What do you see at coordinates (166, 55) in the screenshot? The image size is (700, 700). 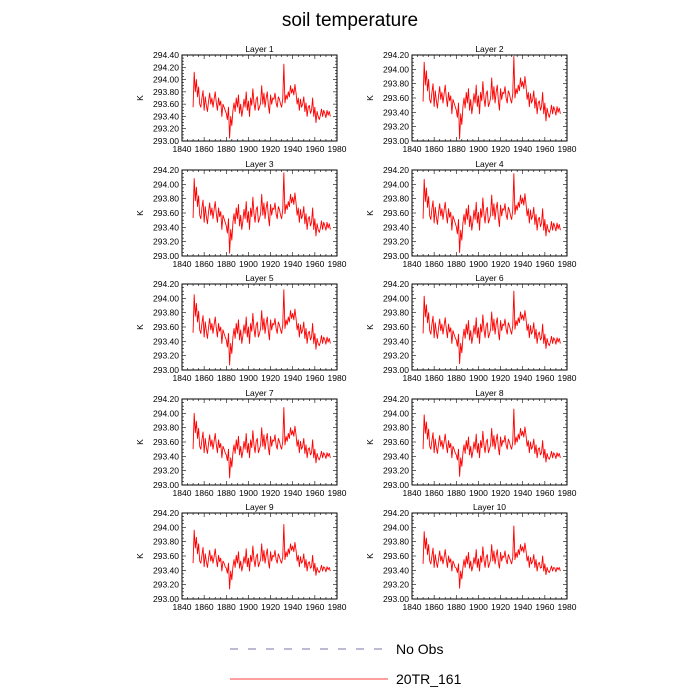 I see `y-tick-label: 294.40` at bounding box center [166, 55].